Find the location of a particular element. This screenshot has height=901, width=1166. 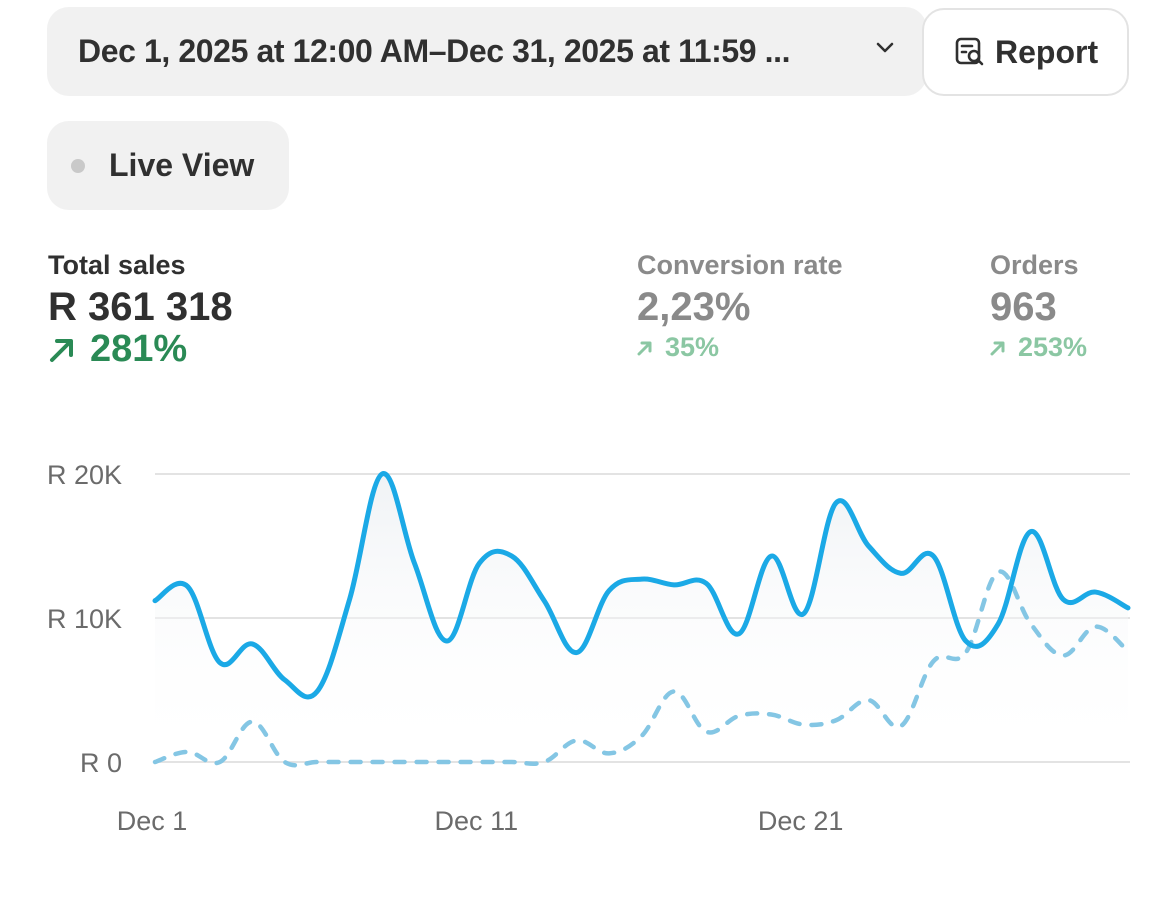

y-tick-label: R 10K is located at coordinates (84, 619).